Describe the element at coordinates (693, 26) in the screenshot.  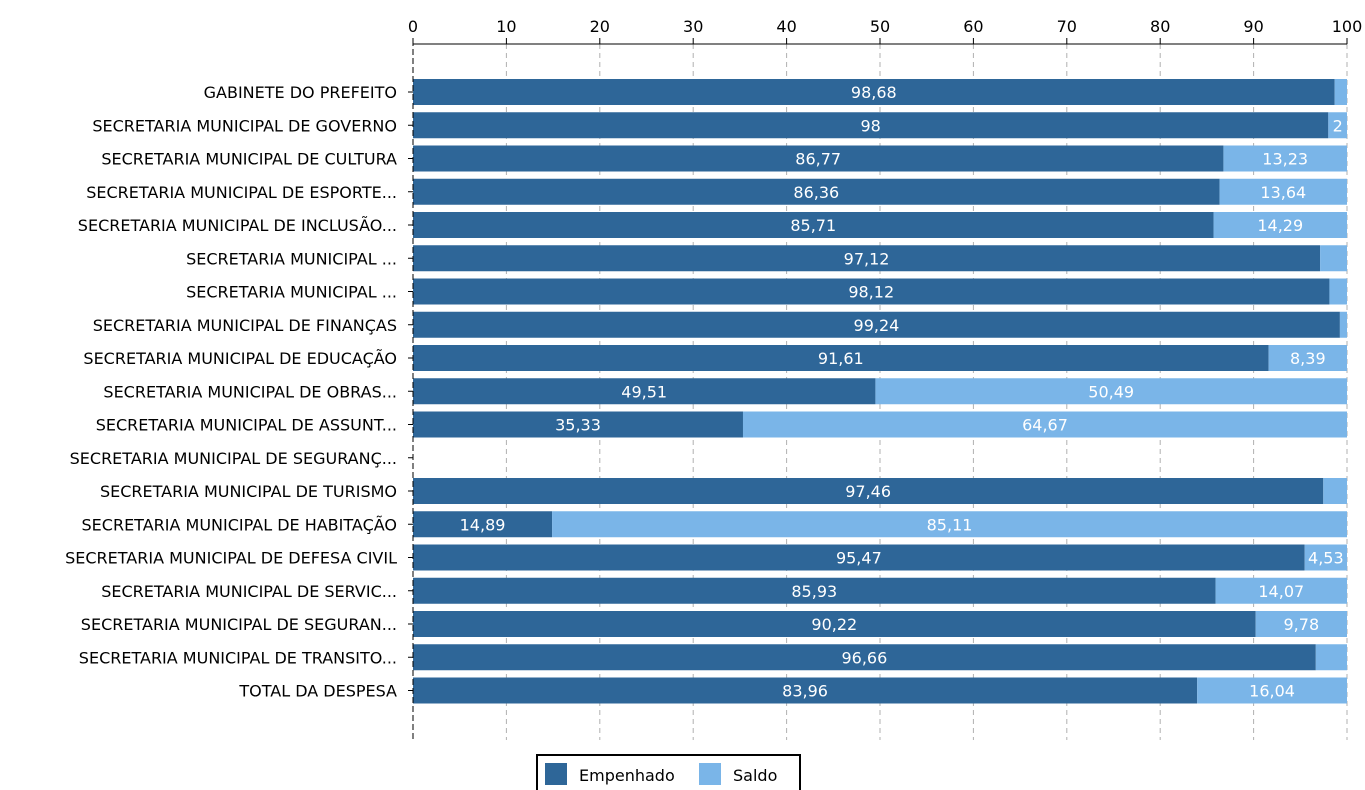
I see `x-tick-label: 30` at that location.